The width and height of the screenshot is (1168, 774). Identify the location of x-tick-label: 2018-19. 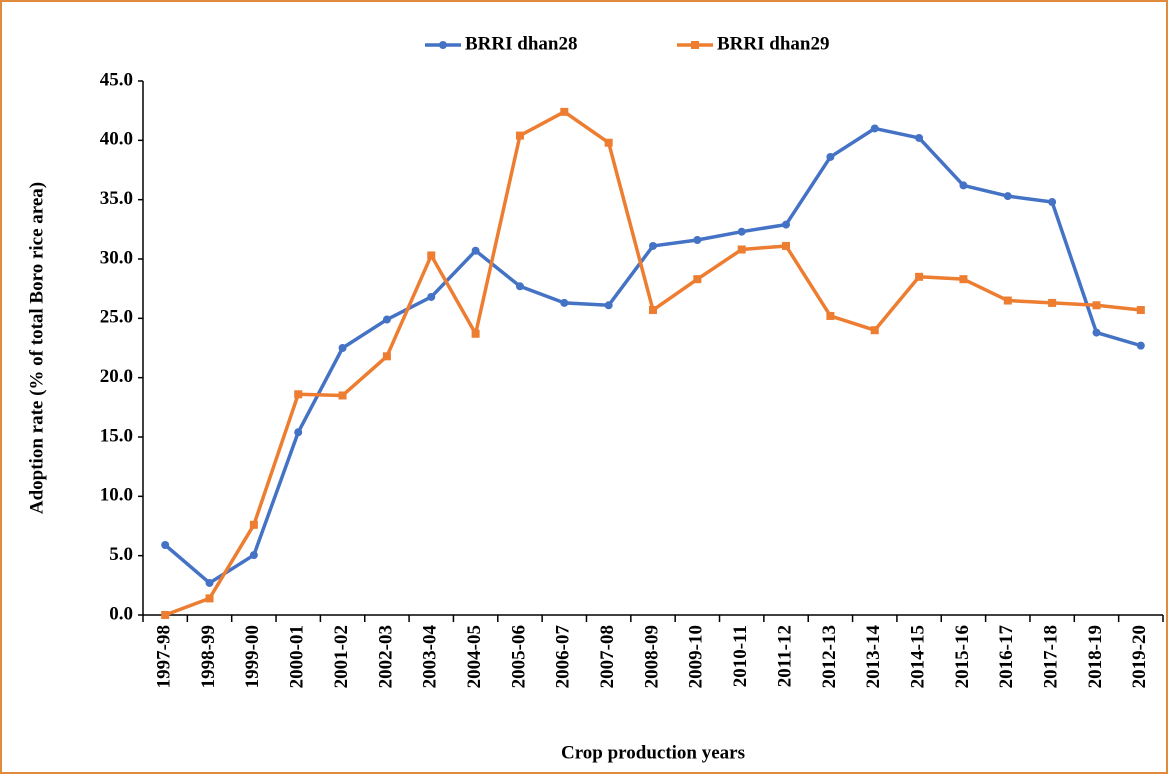
(1095, 656).